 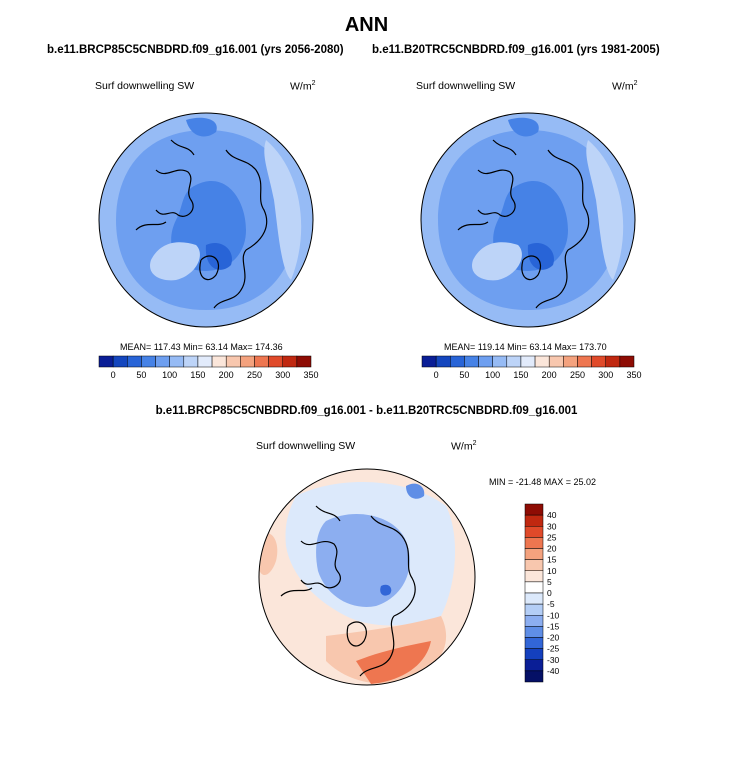 I want to click on right-polar-map, so click(x=528, y=220).